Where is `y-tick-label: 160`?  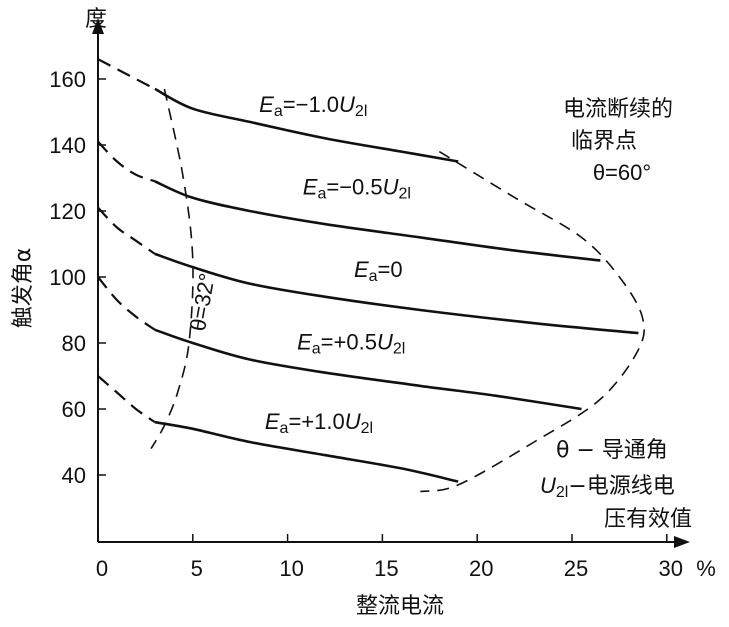 y-tick-label: 160 is located at coordinates (67, 79).